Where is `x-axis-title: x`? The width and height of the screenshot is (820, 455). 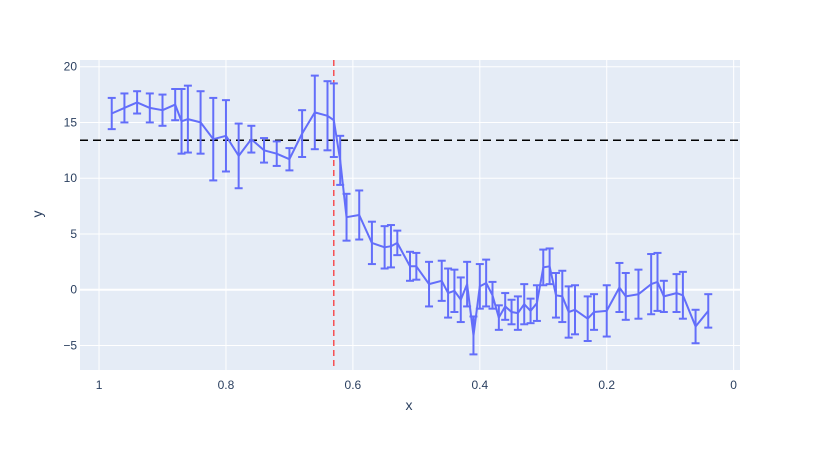
x-axis-title: x is located at coordinates (409, 405).